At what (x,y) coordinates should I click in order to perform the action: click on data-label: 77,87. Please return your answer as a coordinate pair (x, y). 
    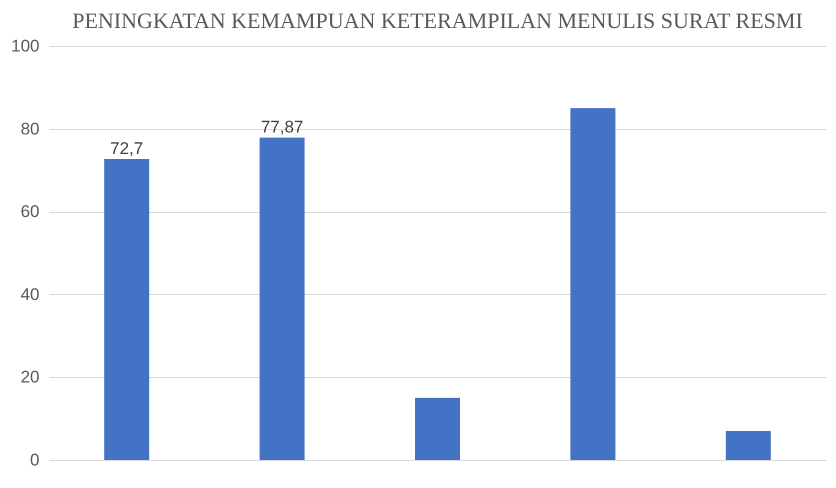
    Looking at the image, I should click on (282, 127).